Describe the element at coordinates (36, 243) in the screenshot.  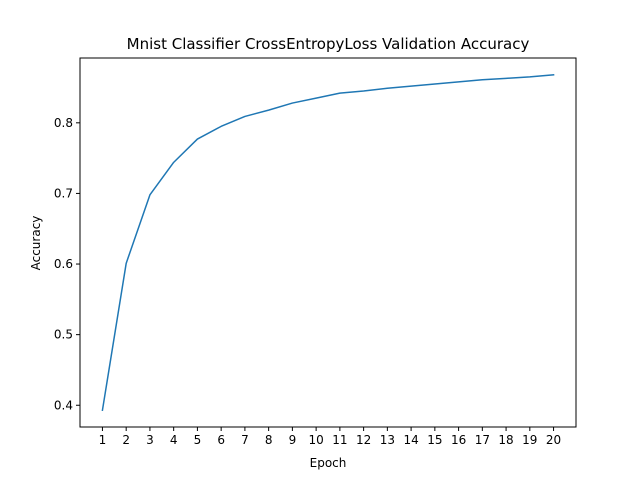
I see `y-axis-label: Accuracy` at that location.